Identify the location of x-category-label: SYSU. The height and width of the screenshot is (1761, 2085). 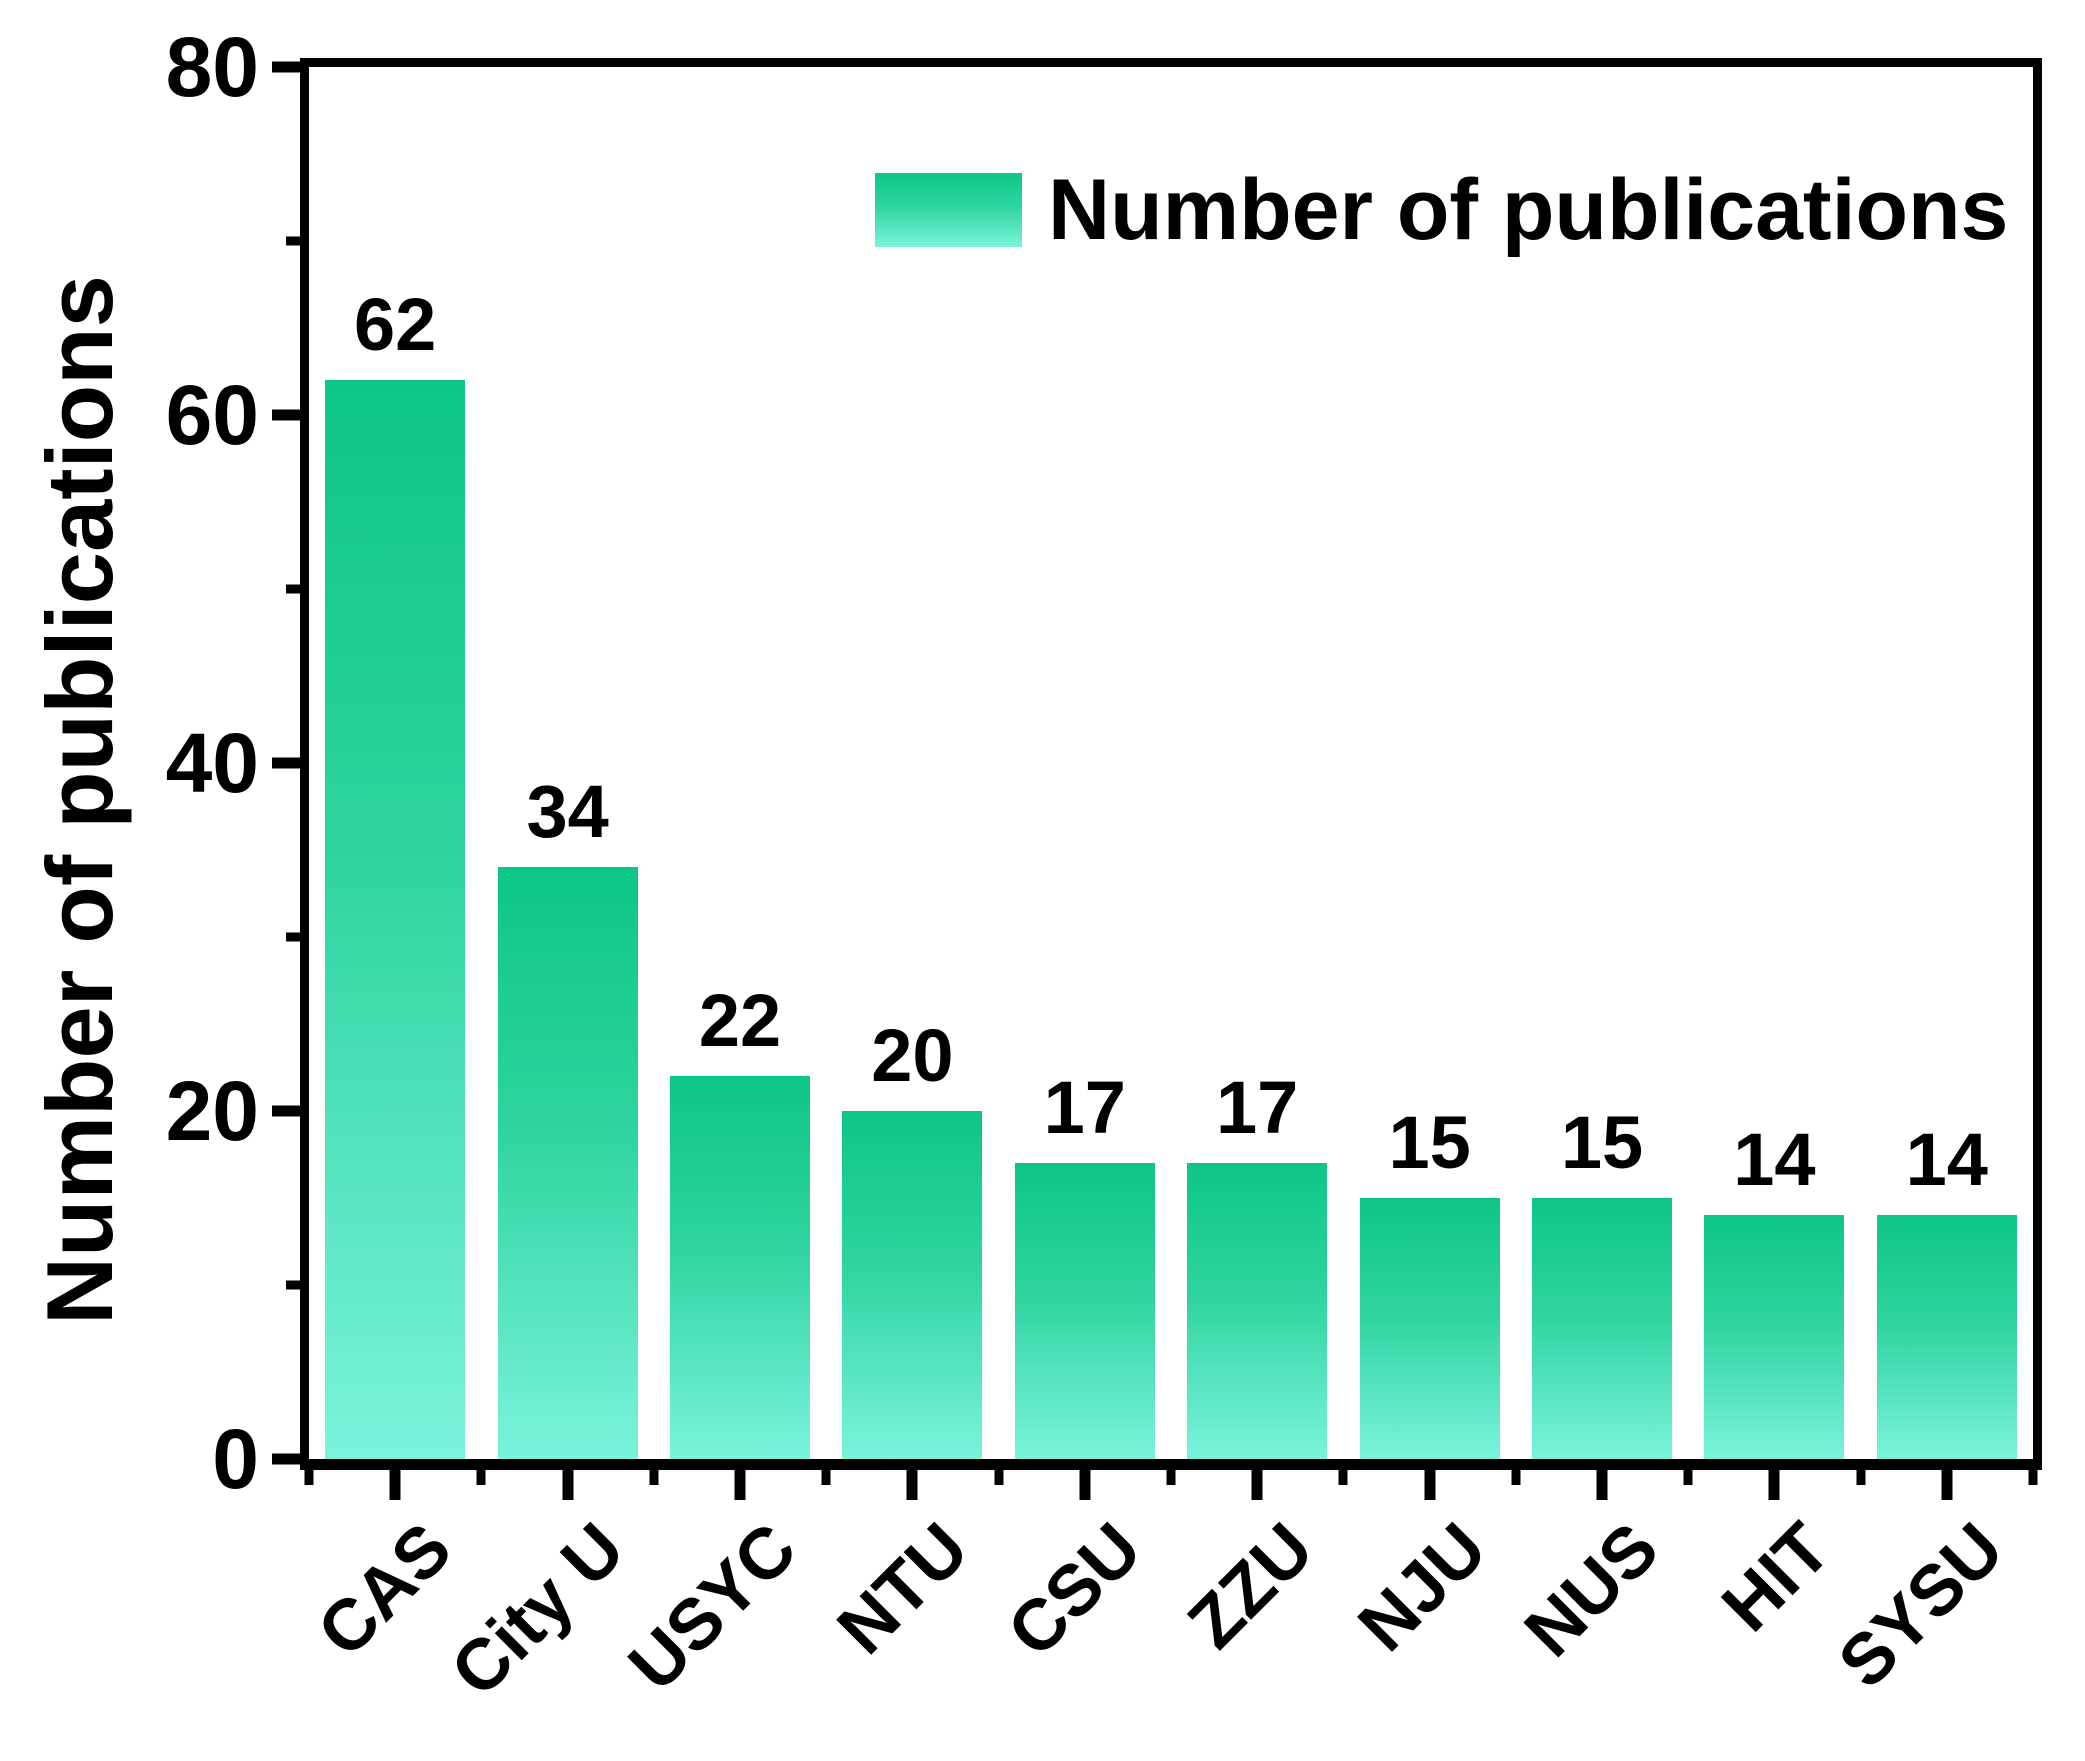
(1921, 1606).